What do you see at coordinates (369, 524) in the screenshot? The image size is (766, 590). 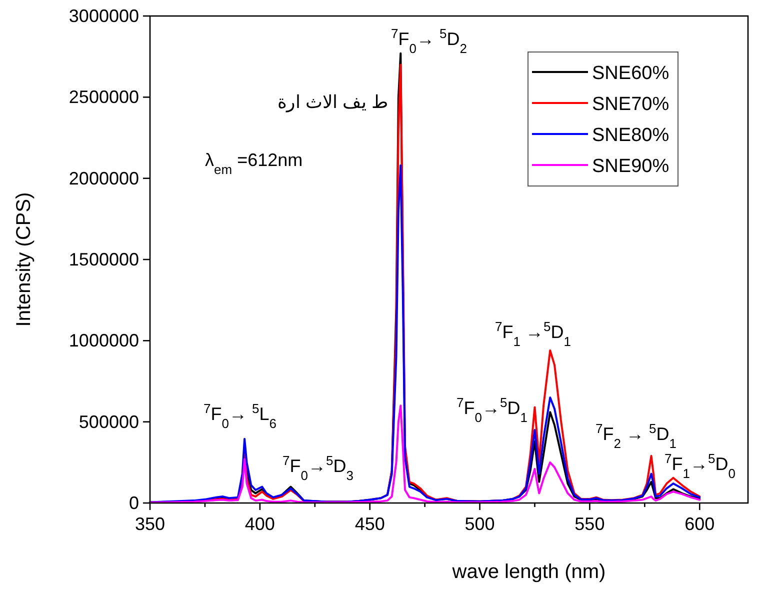 I see `x-tick-label: 450` at bounding box center [369, 524].